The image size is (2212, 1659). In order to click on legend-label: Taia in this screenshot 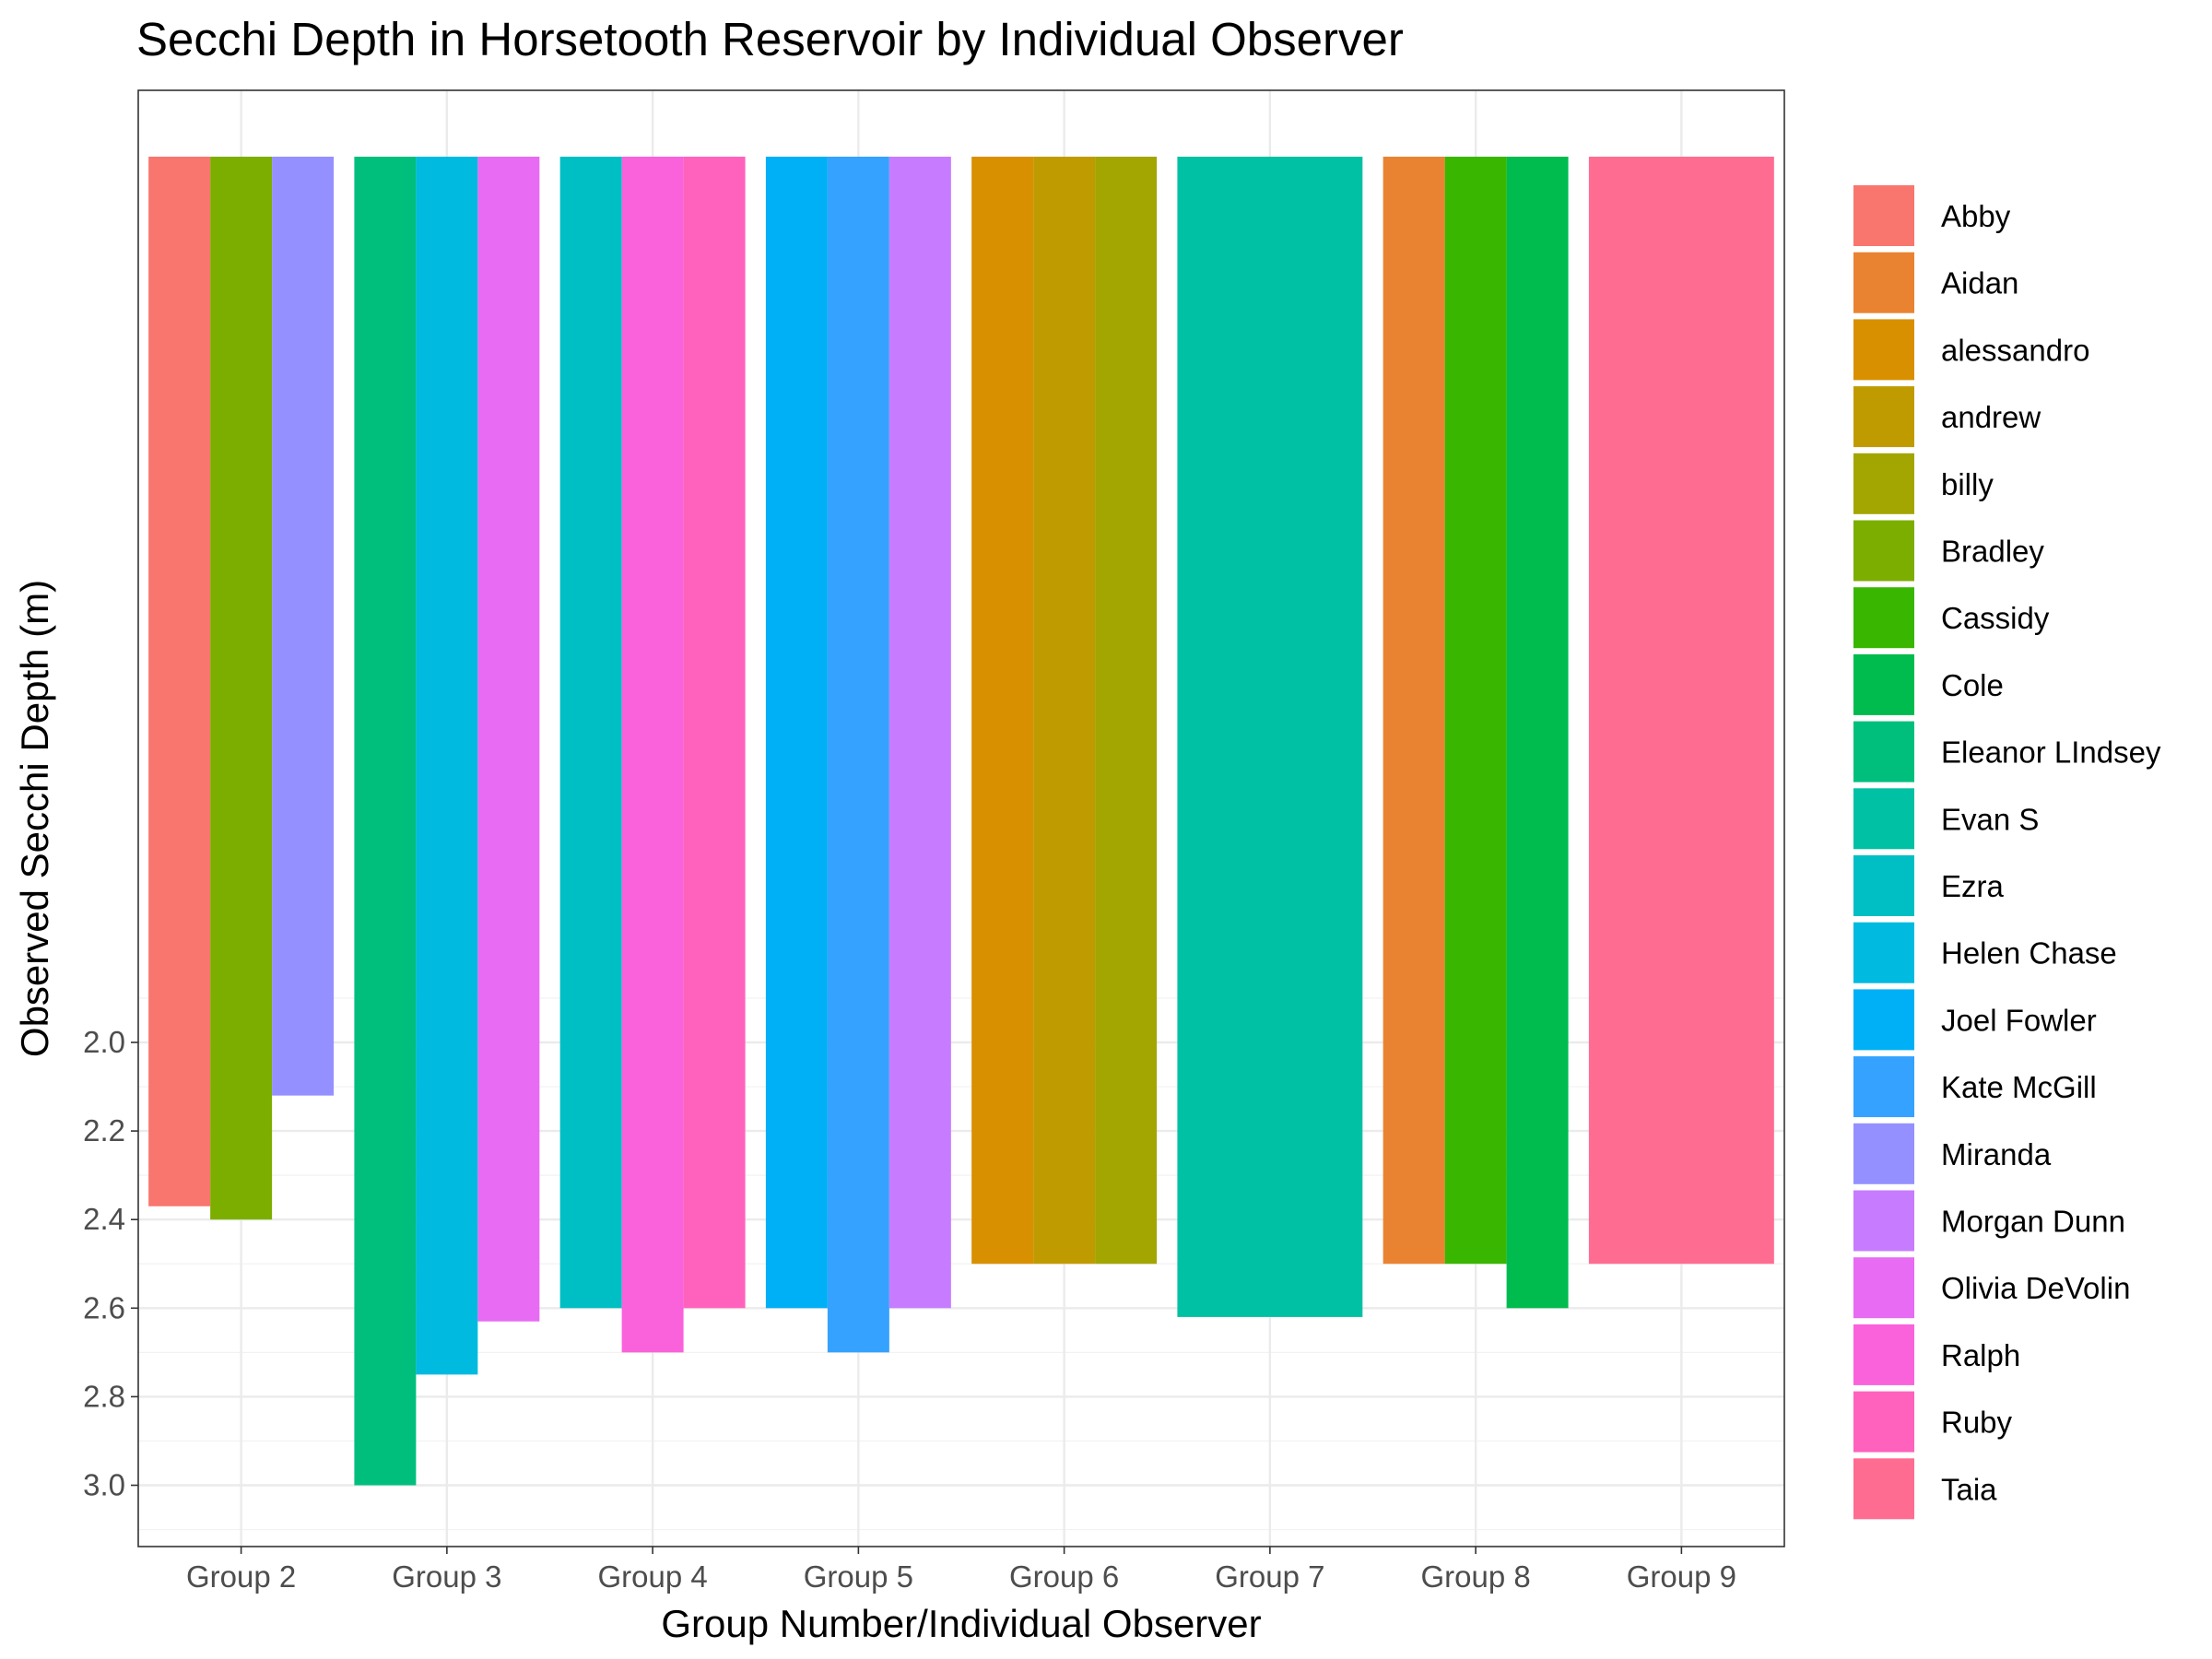, I will do `click(1969, 1489)`.